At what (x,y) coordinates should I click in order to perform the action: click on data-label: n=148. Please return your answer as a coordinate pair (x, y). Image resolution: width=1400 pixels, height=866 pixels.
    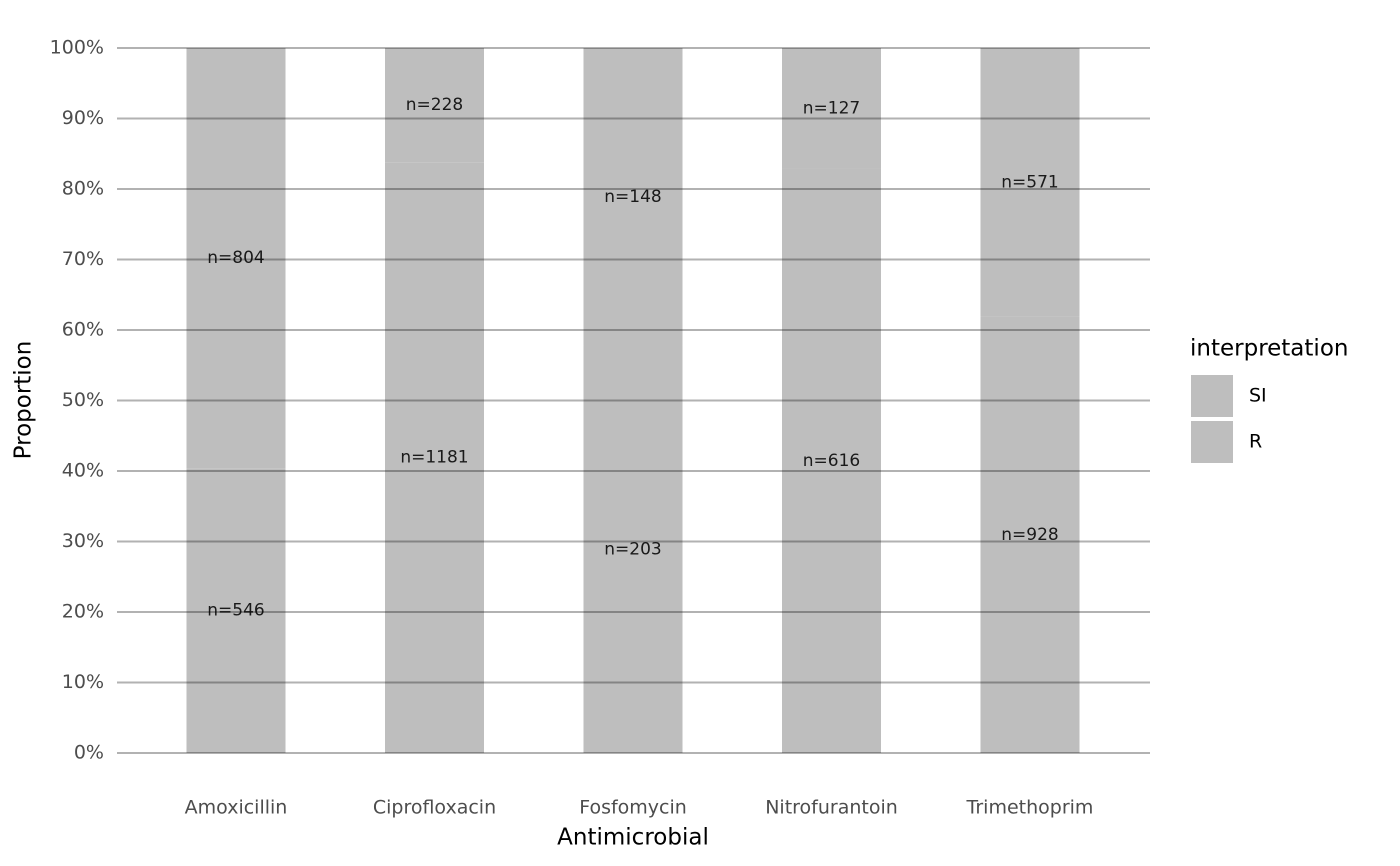
    Looking at the image, I should click on (632, 197).